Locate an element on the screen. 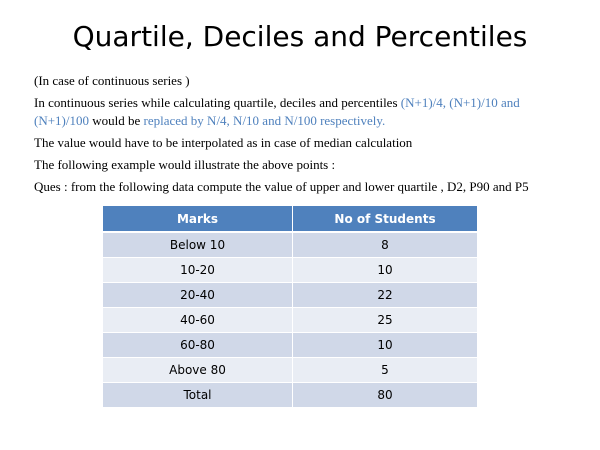 The width and height of the screenshot is (600, 450). table-row: 40-60 25 is located at coordinates (290, 320).